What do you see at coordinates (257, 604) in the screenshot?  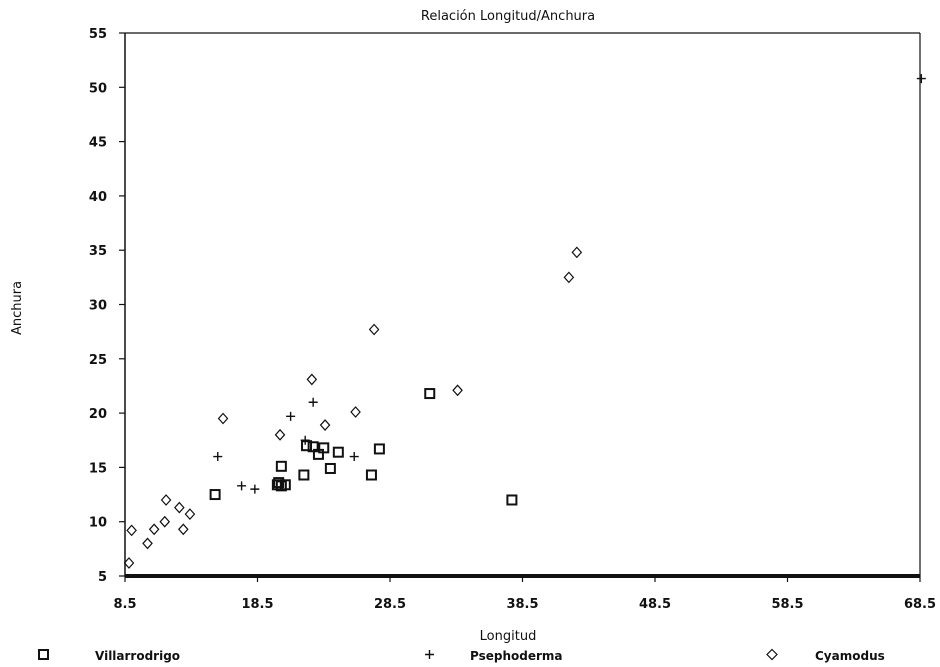 I see `x-tick-label: 18.5` at bounding box center [257, 604].